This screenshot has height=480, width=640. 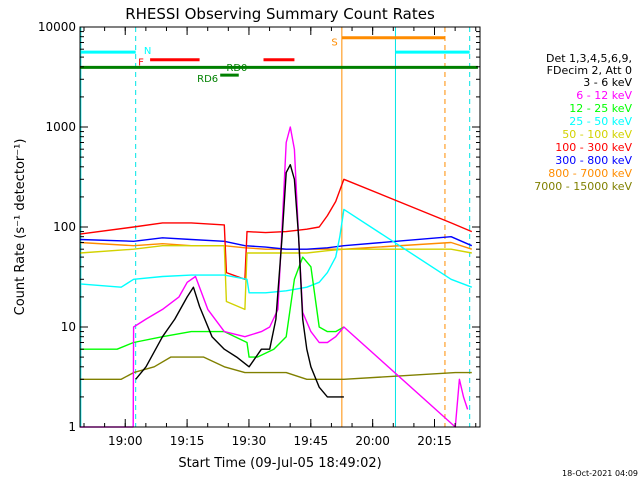 I want to click on x-tick-label: 19:45, so click(x=311, y=441).